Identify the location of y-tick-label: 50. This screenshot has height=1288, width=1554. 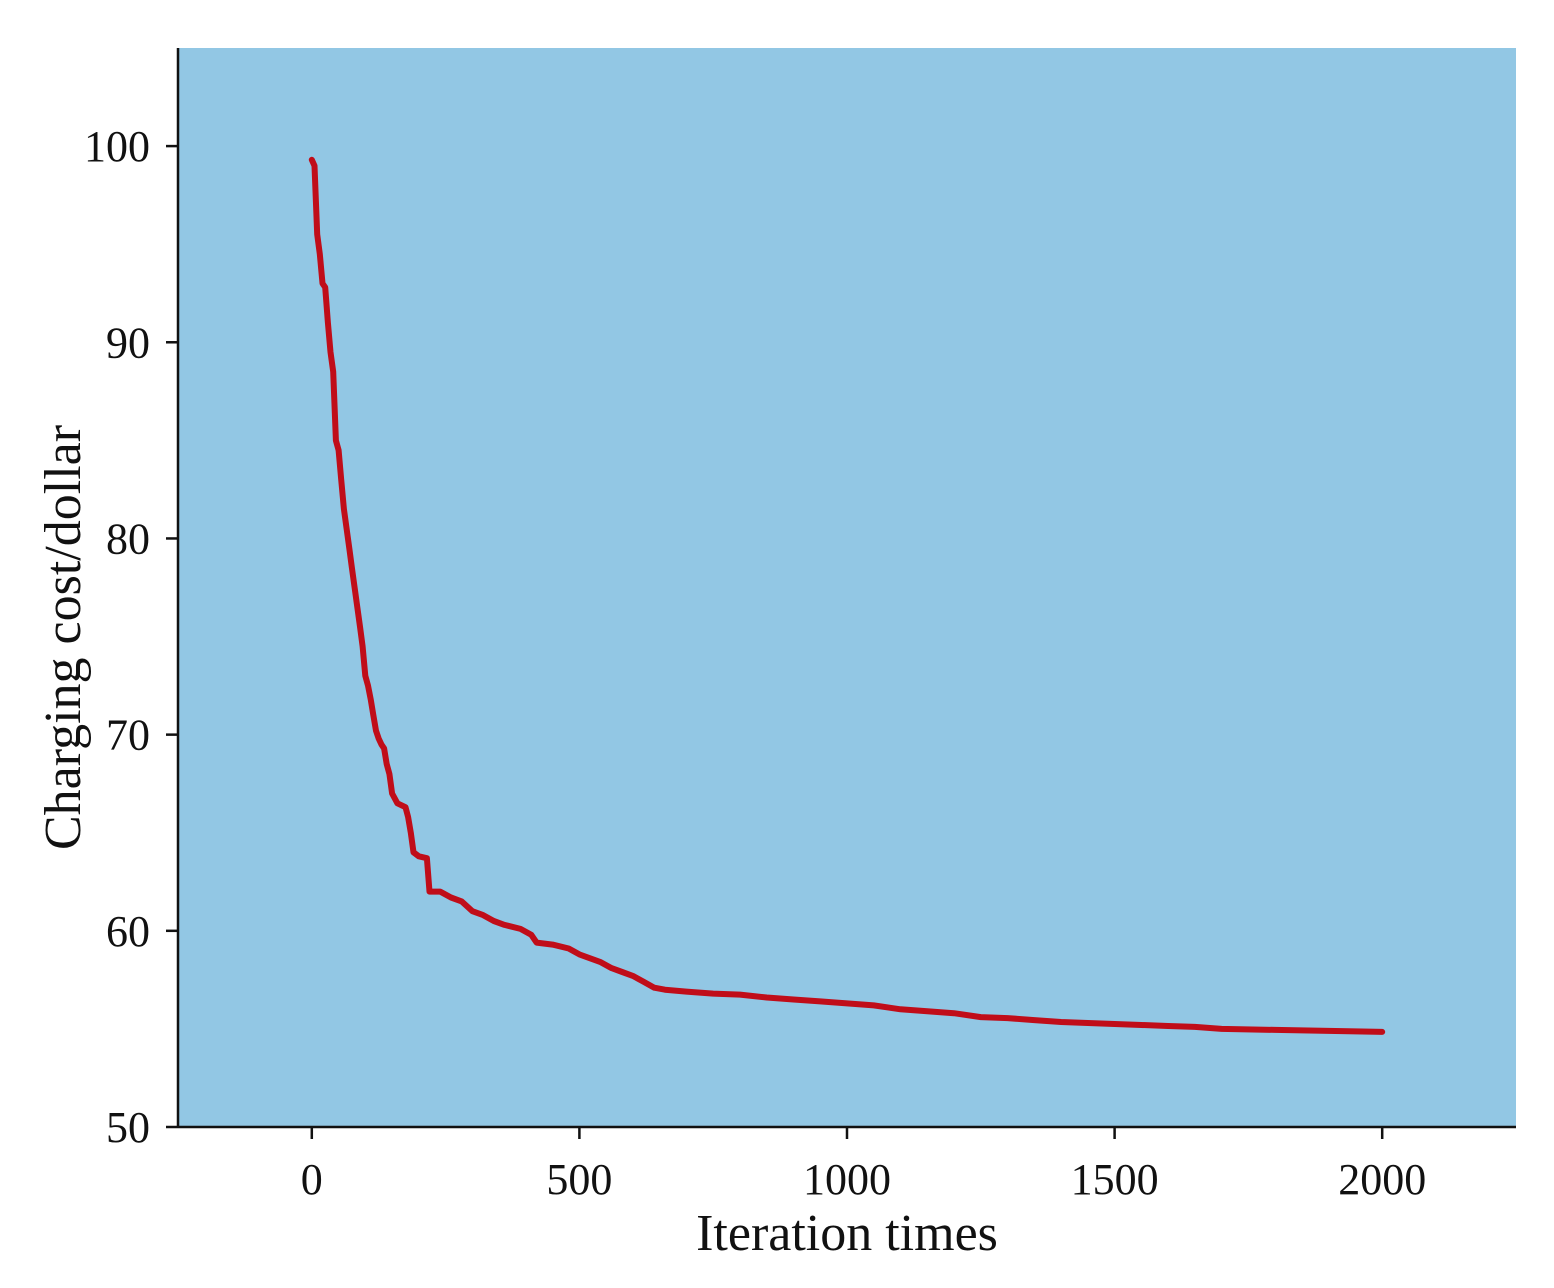
(128, 1127).